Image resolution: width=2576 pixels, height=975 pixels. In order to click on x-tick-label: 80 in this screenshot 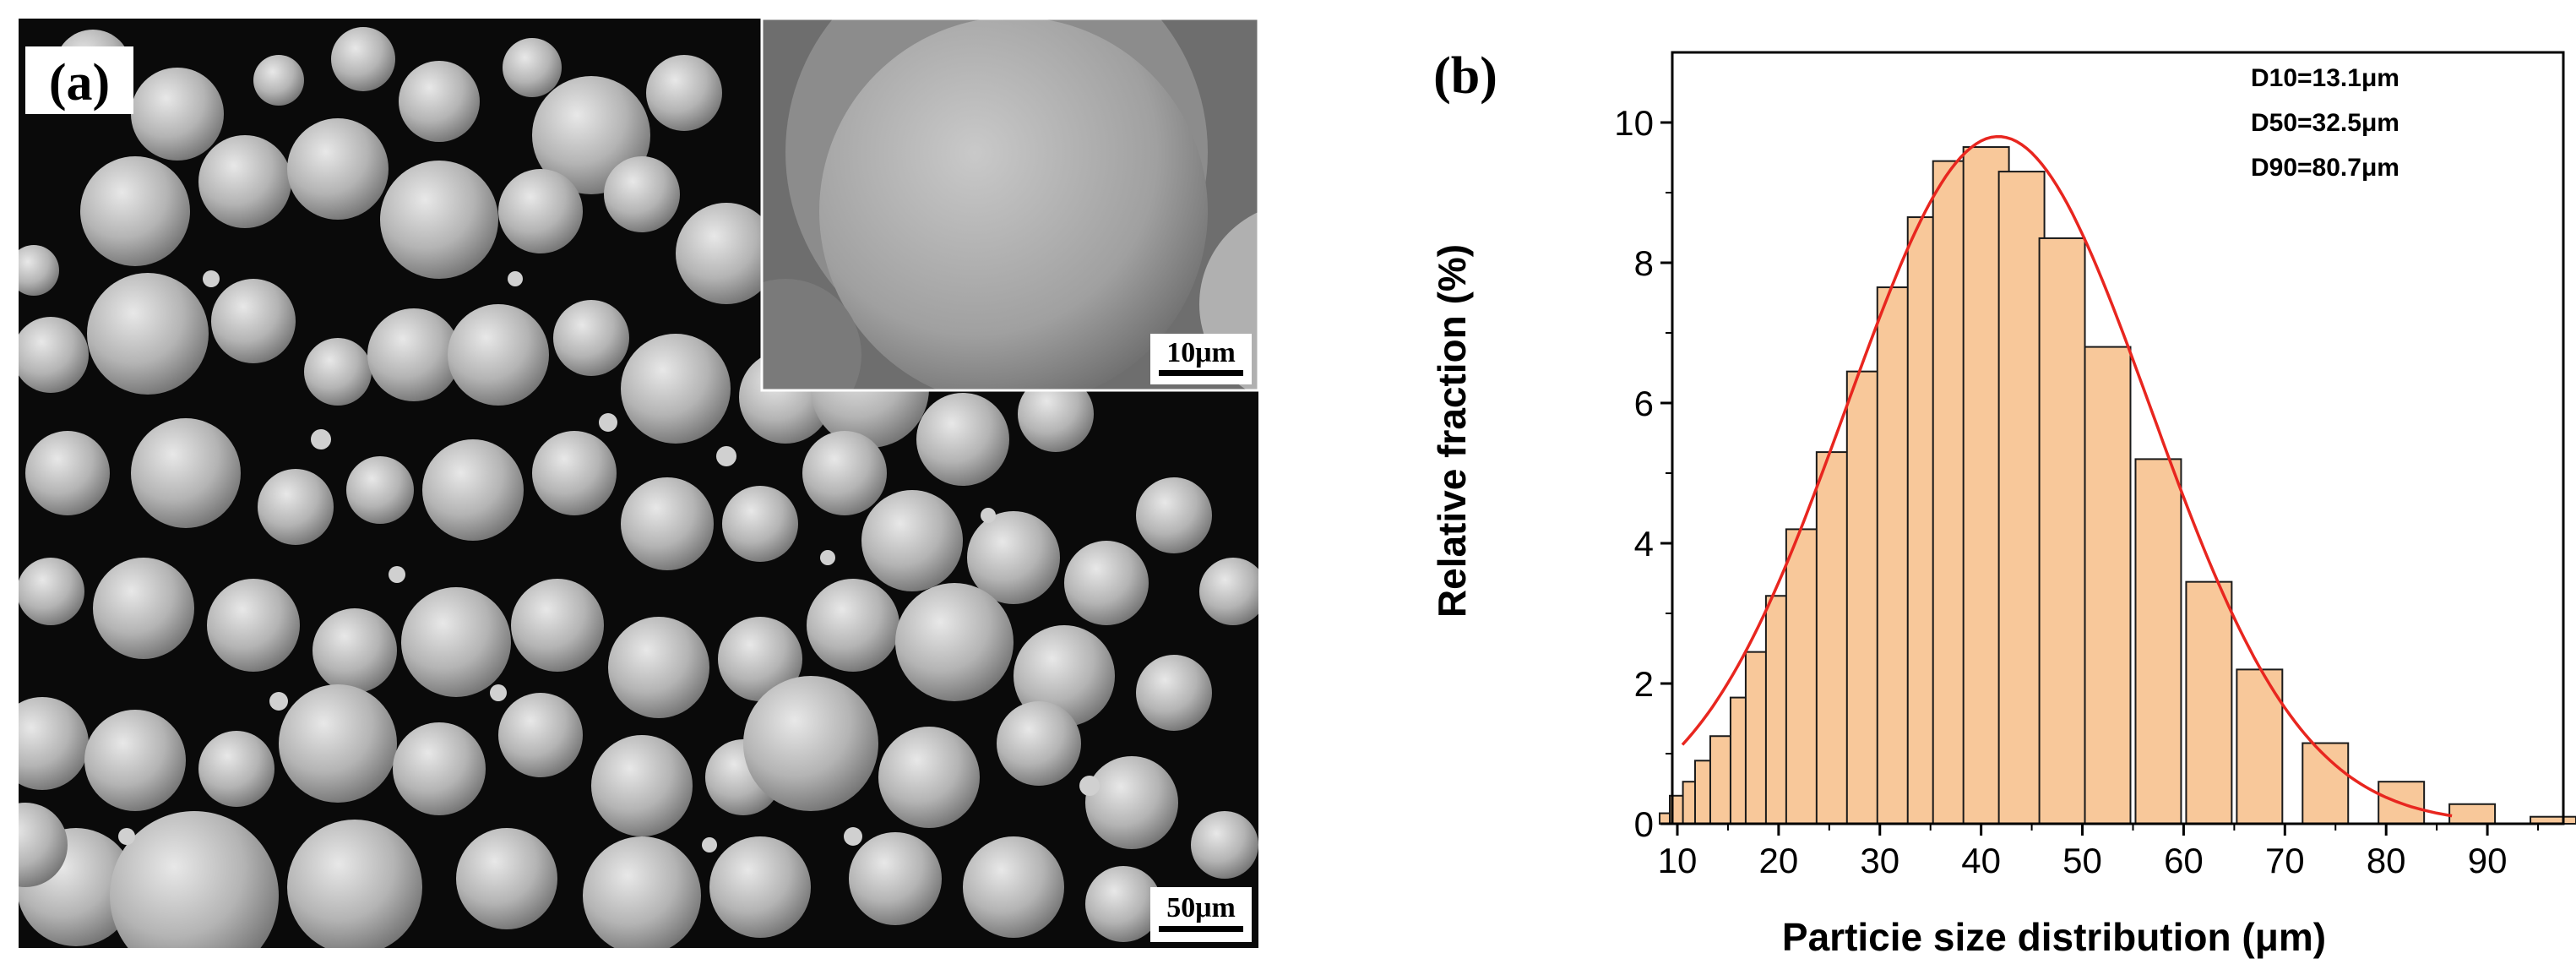, I will do `click(2386, 860)`.